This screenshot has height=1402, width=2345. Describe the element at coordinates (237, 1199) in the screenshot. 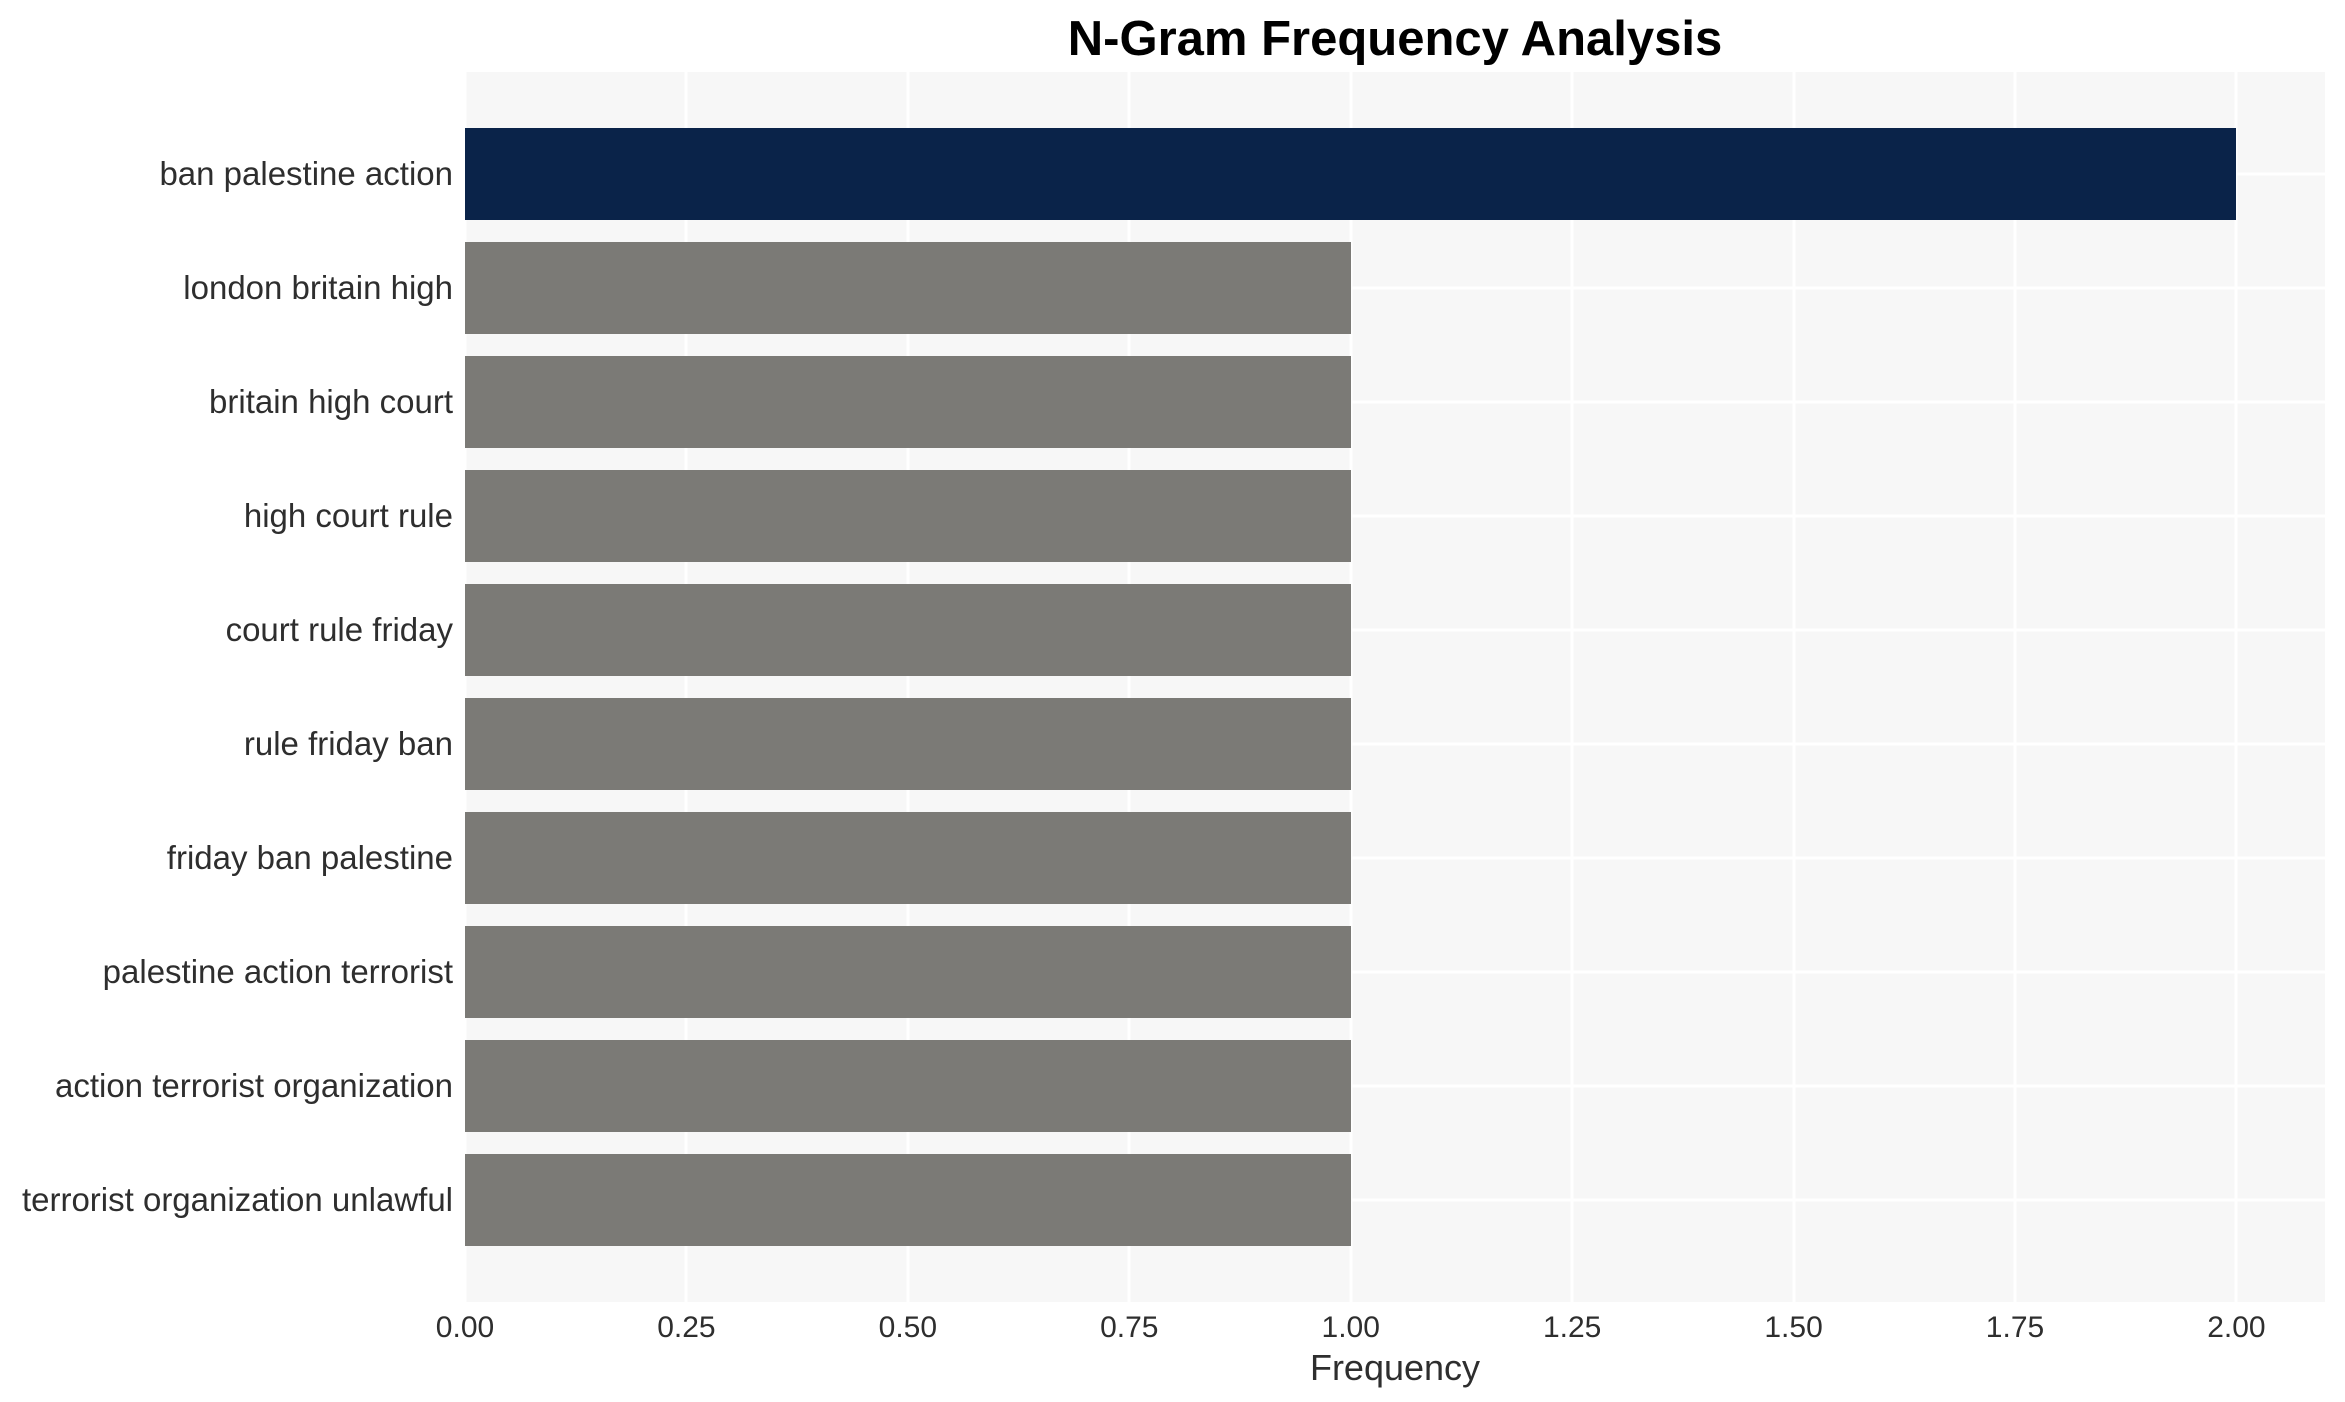

I see `y-tick-label: terrorist organization unlawful` at that location.